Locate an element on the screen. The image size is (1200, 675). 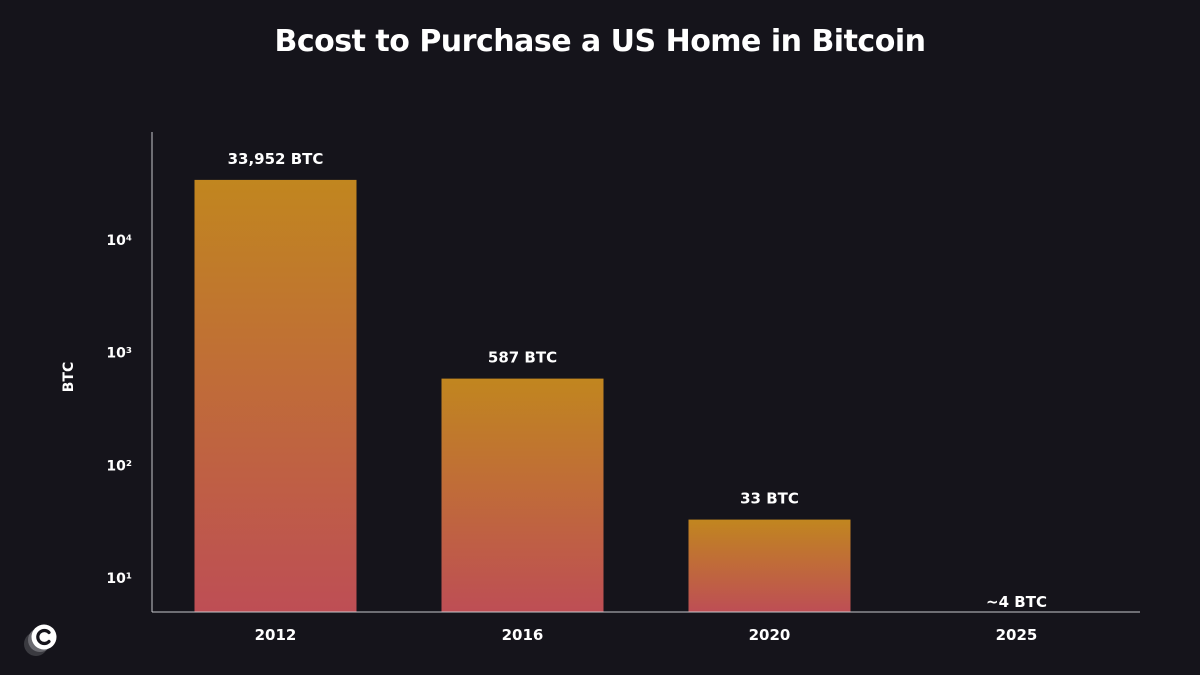
data-label-2016: 587 BTC is located at coordinates (522, 358).